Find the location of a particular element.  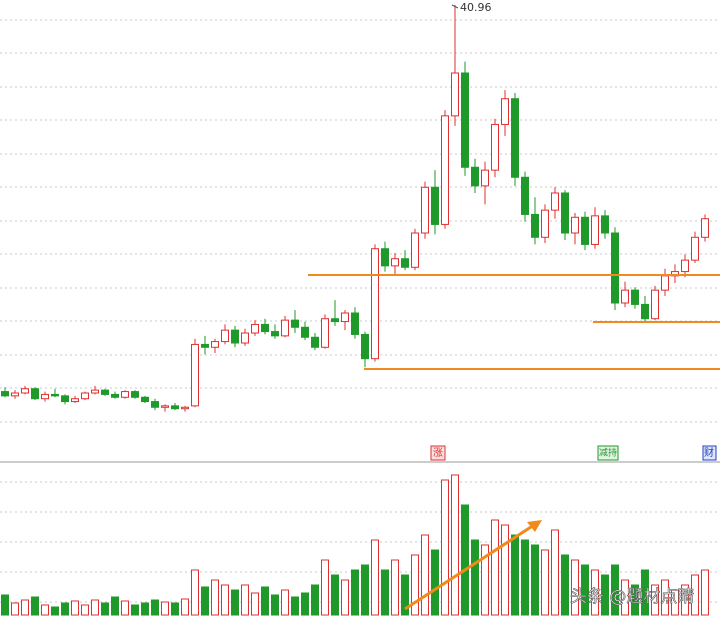

marker: 减持 is located at coordinates (608, 453).